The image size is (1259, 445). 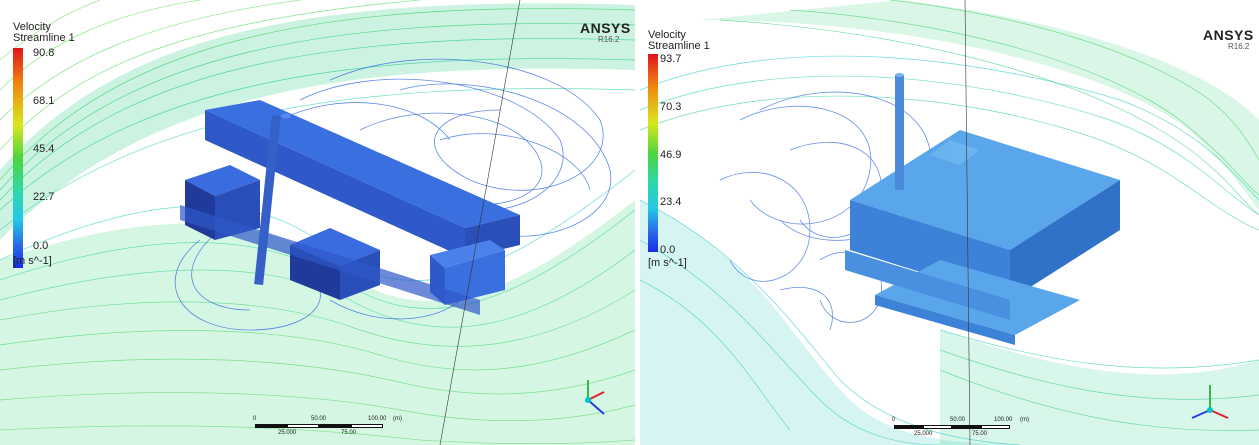 I want to click on legend-tick: 46.9, so click(x=671, y=155).